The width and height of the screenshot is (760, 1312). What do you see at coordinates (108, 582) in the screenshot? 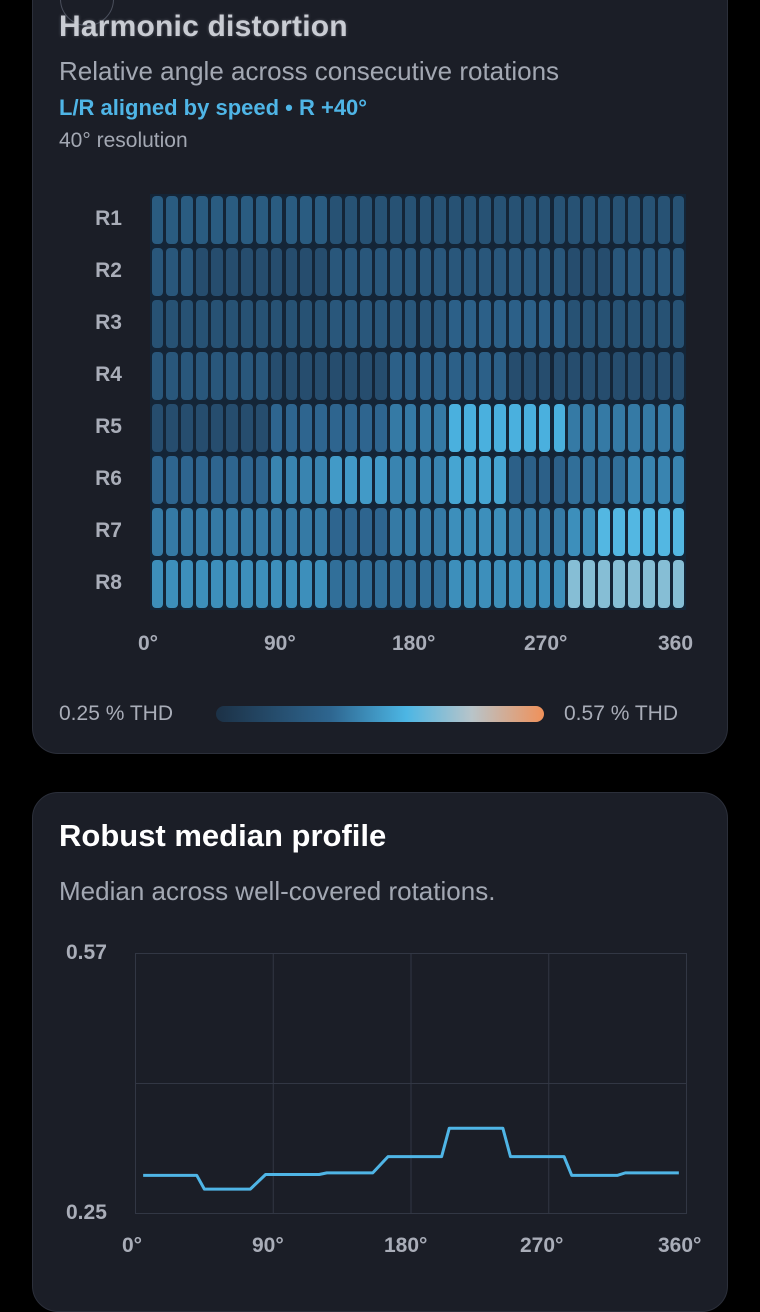
I see `heatmap-row-label: R8` at bounding box center [108, 582].